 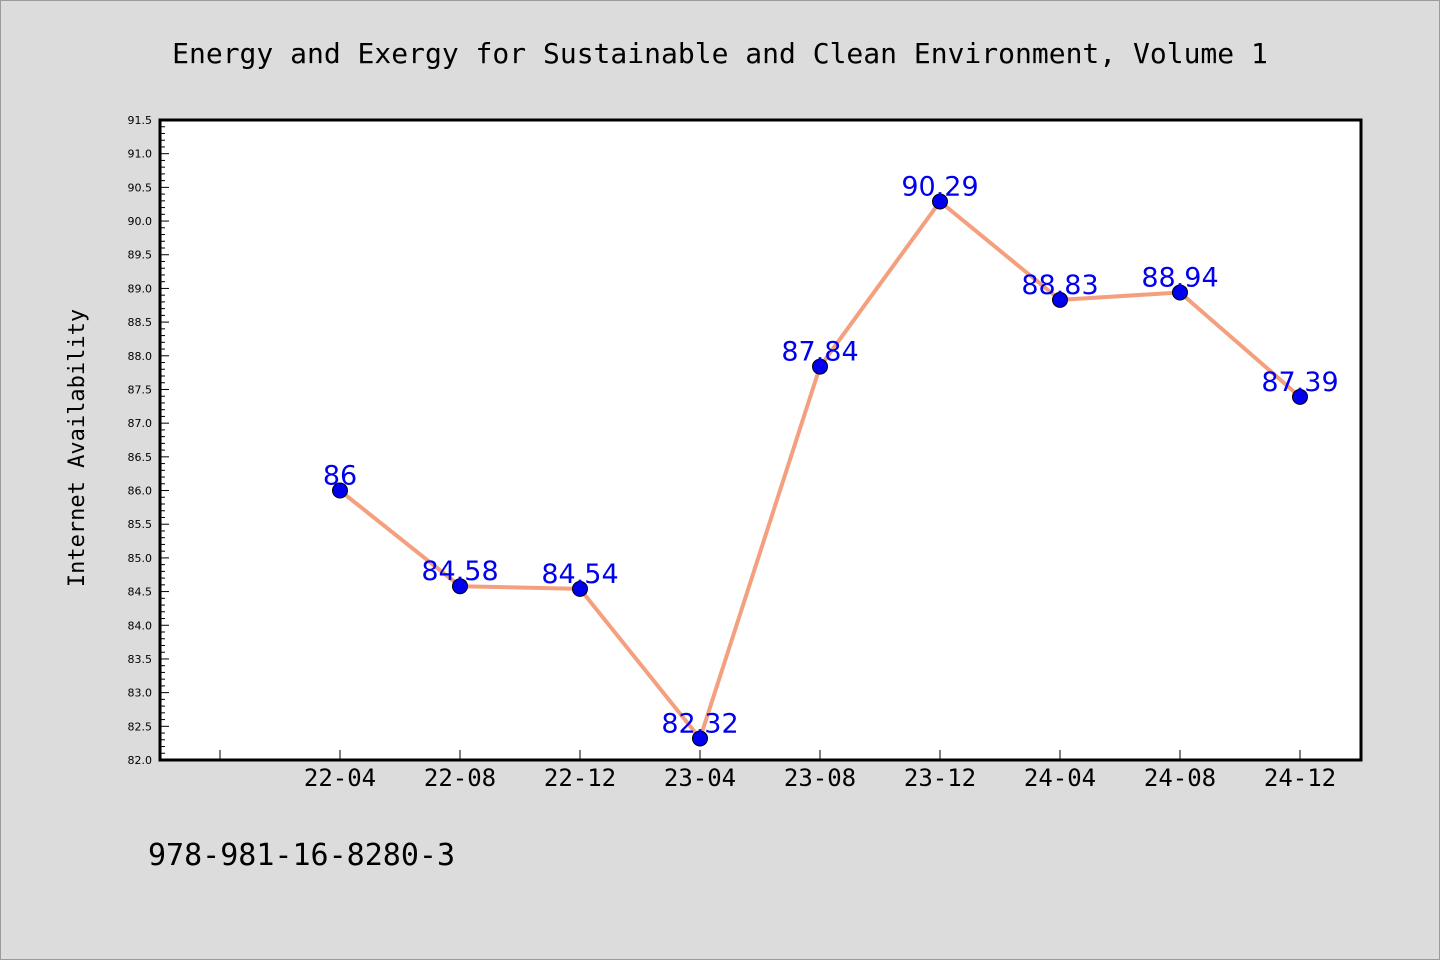 I want to click on y-tick-label: 88.0, so click(x=140, y=356).